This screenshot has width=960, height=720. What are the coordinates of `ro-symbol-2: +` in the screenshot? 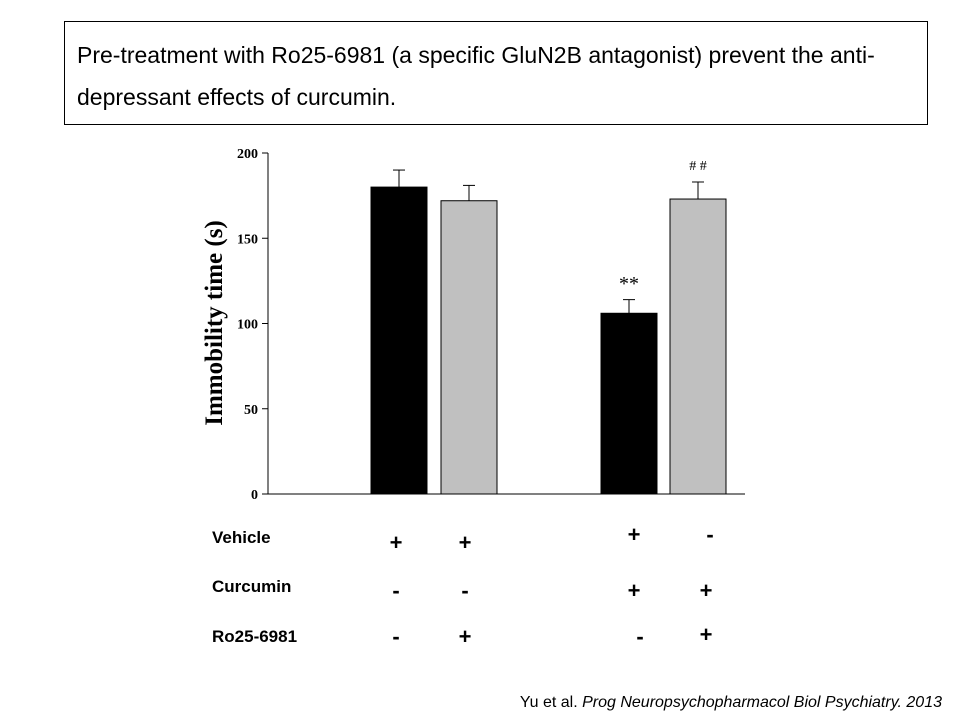 It's located at (465, 636).